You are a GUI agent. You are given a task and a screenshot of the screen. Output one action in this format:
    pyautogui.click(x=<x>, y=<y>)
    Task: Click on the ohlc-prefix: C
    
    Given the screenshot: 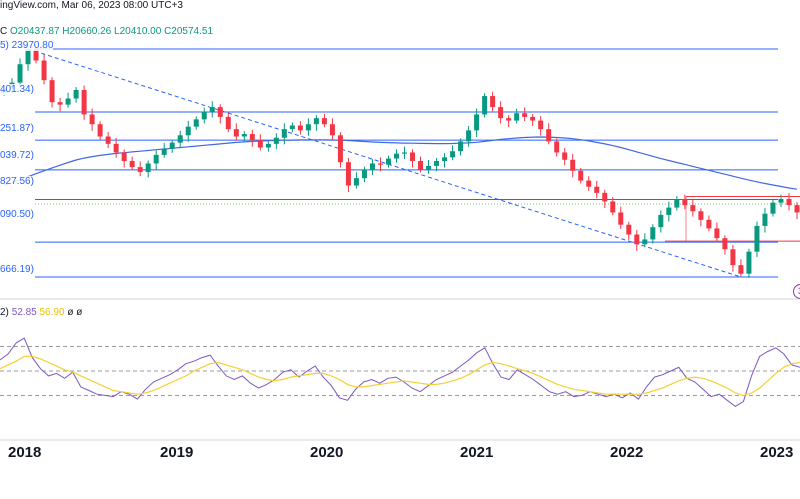 What is the action you would take?
    pyautogui.click(x=4, y=31)
    